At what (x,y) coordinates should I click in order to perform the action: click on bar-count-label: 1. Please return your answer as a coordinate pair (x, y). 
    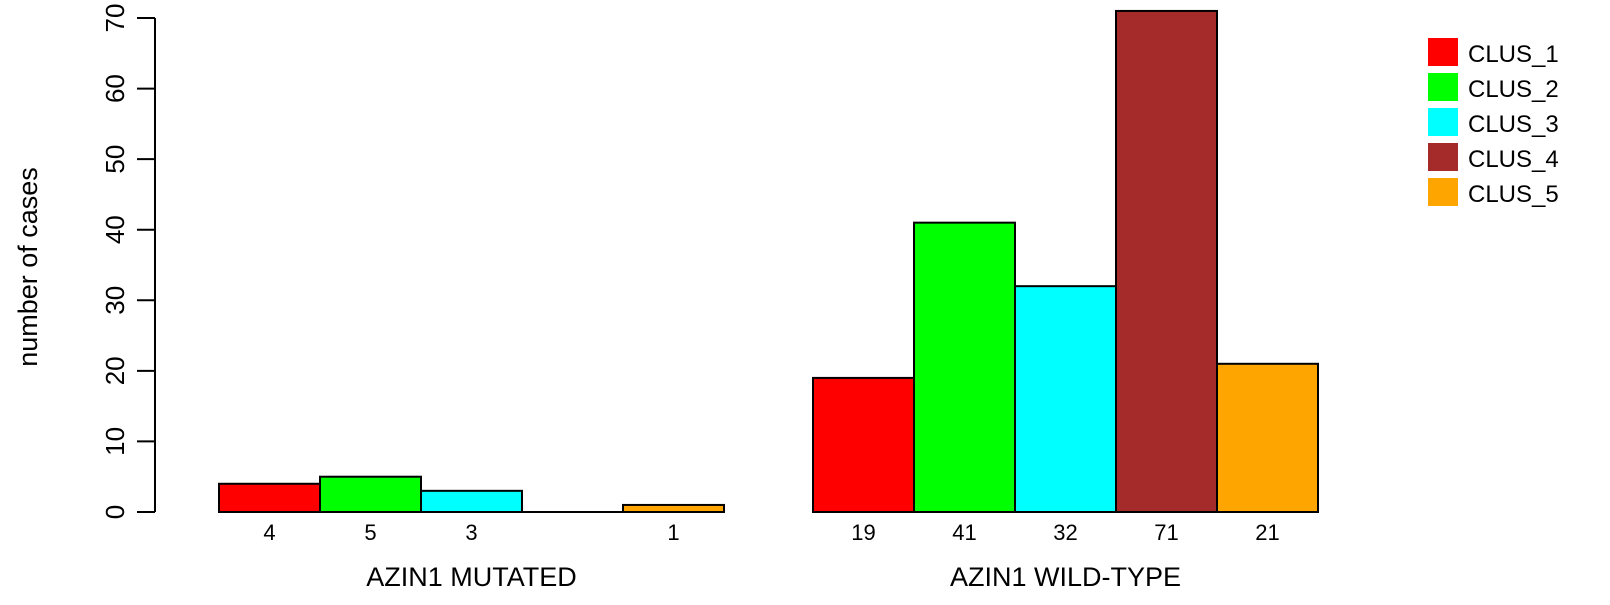
    Looking at the image, I should click on (673, 532).